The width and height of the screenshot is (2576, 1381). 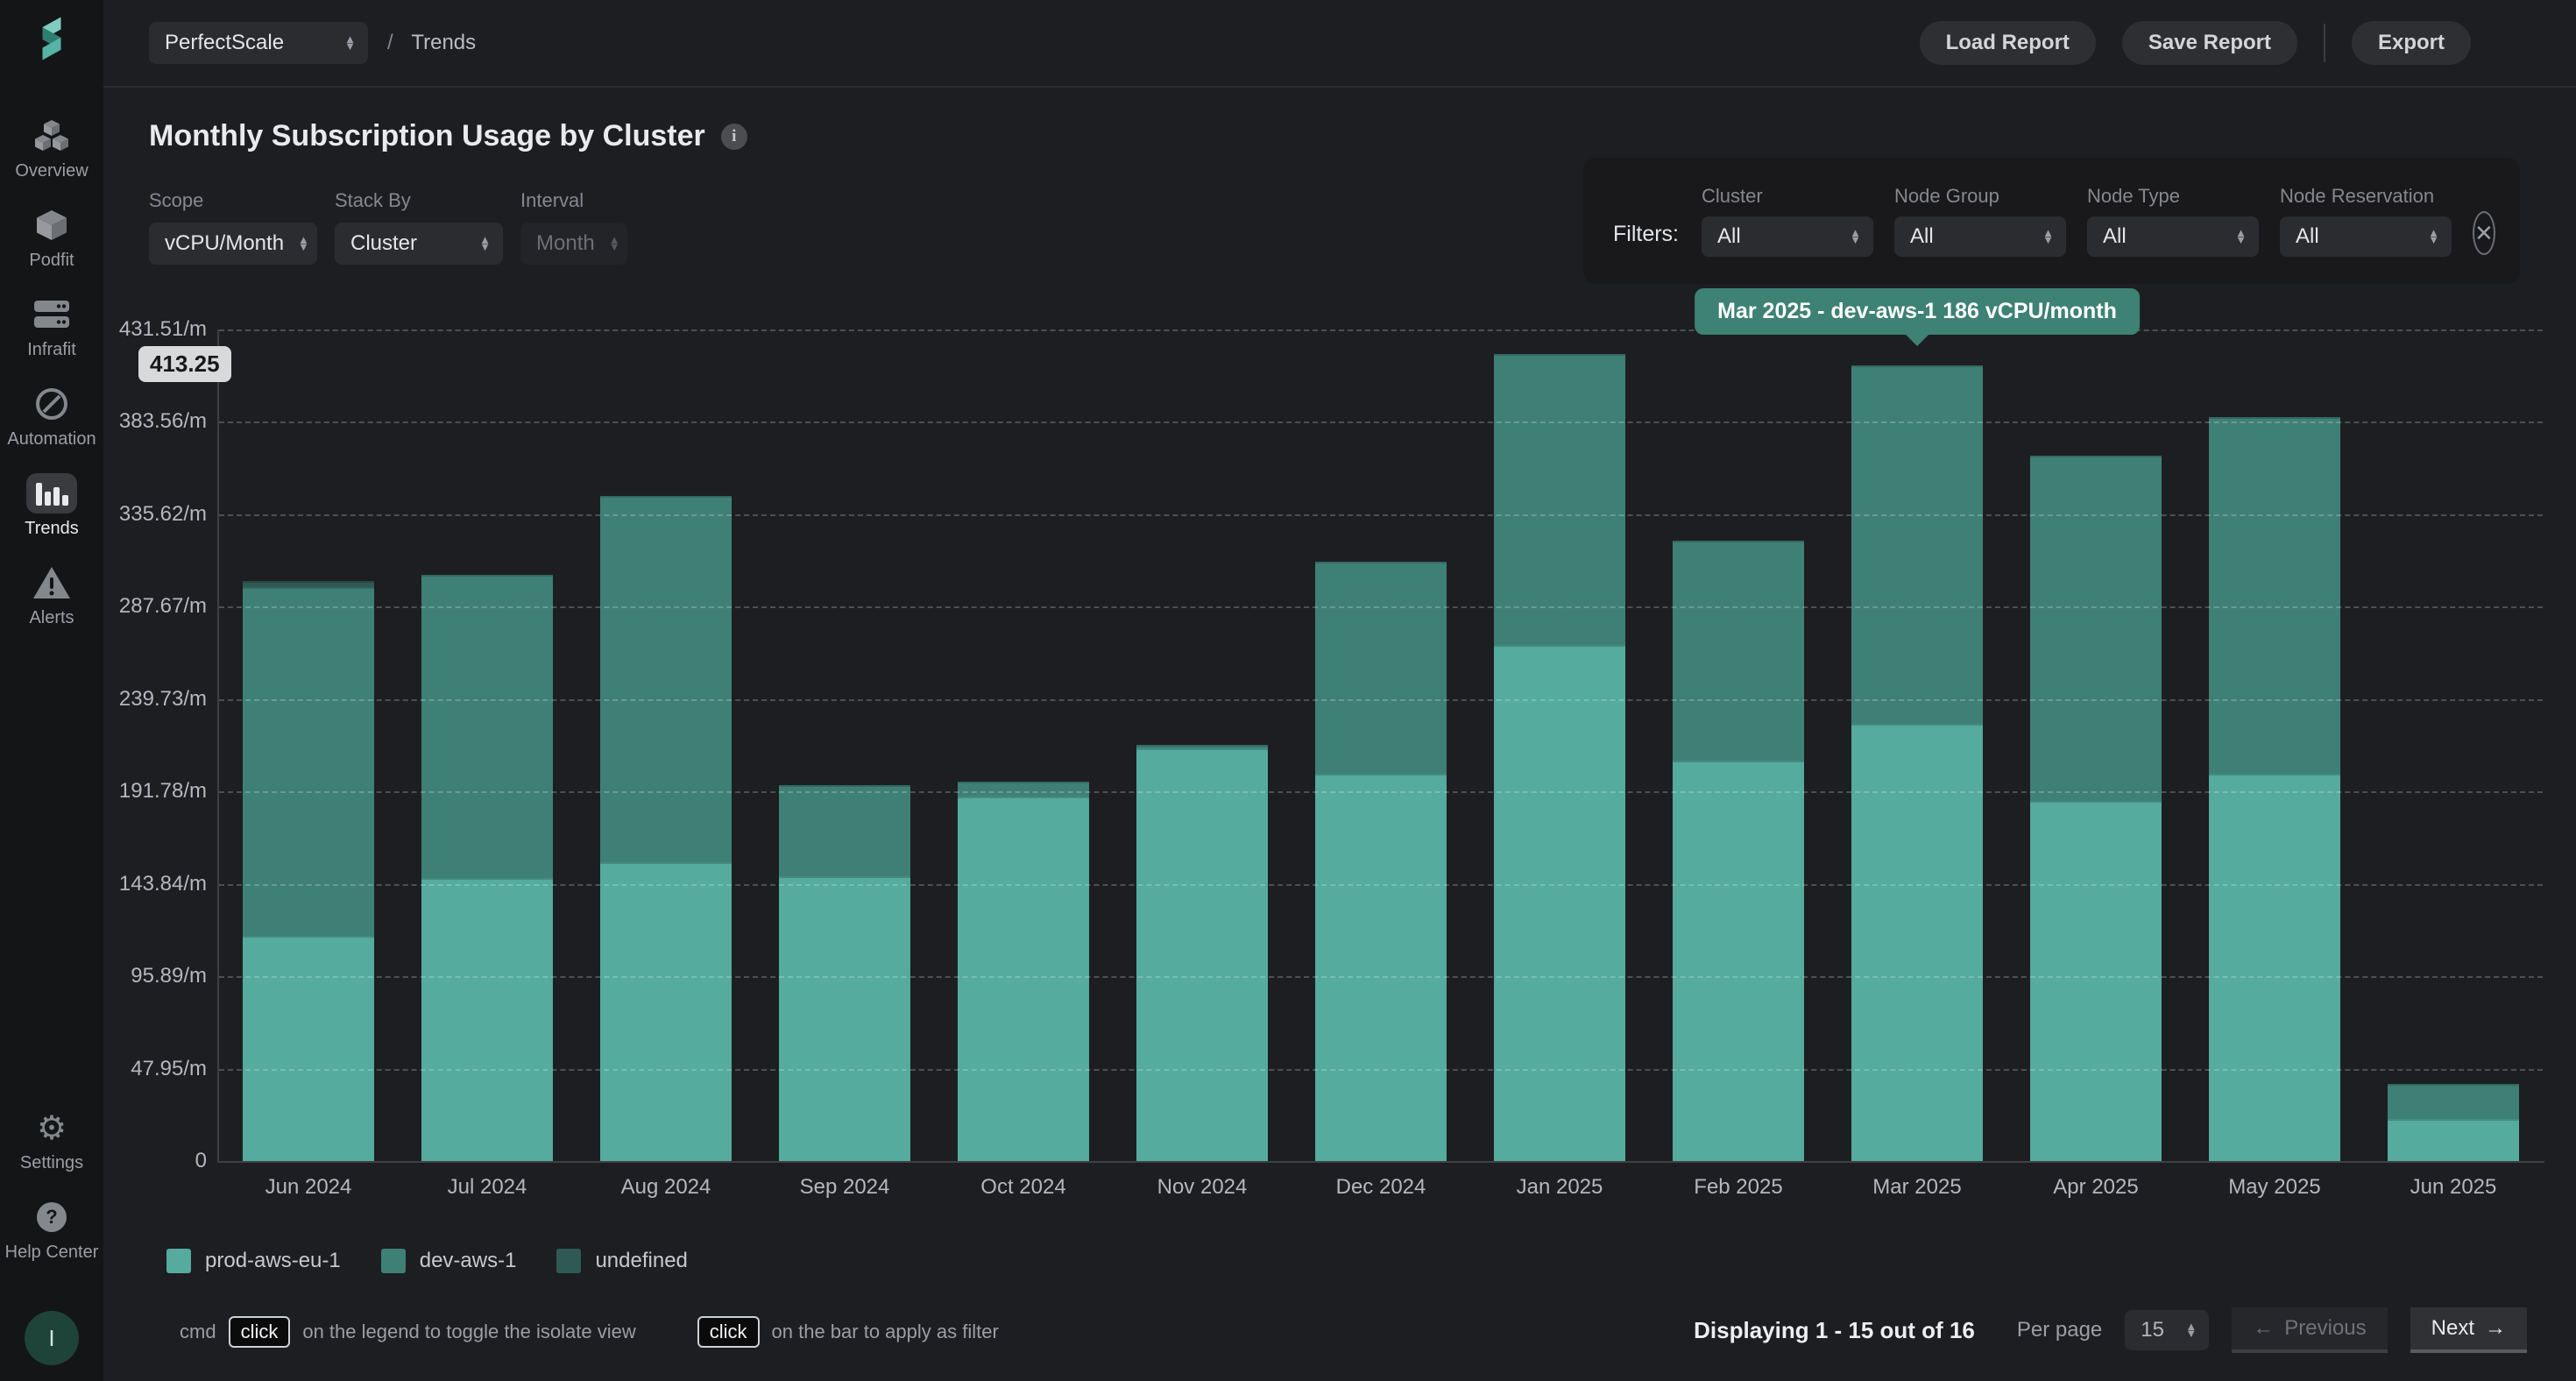 I want to click on project-select: PerfectScale ▲ ▼, so click(x=258, y=43).